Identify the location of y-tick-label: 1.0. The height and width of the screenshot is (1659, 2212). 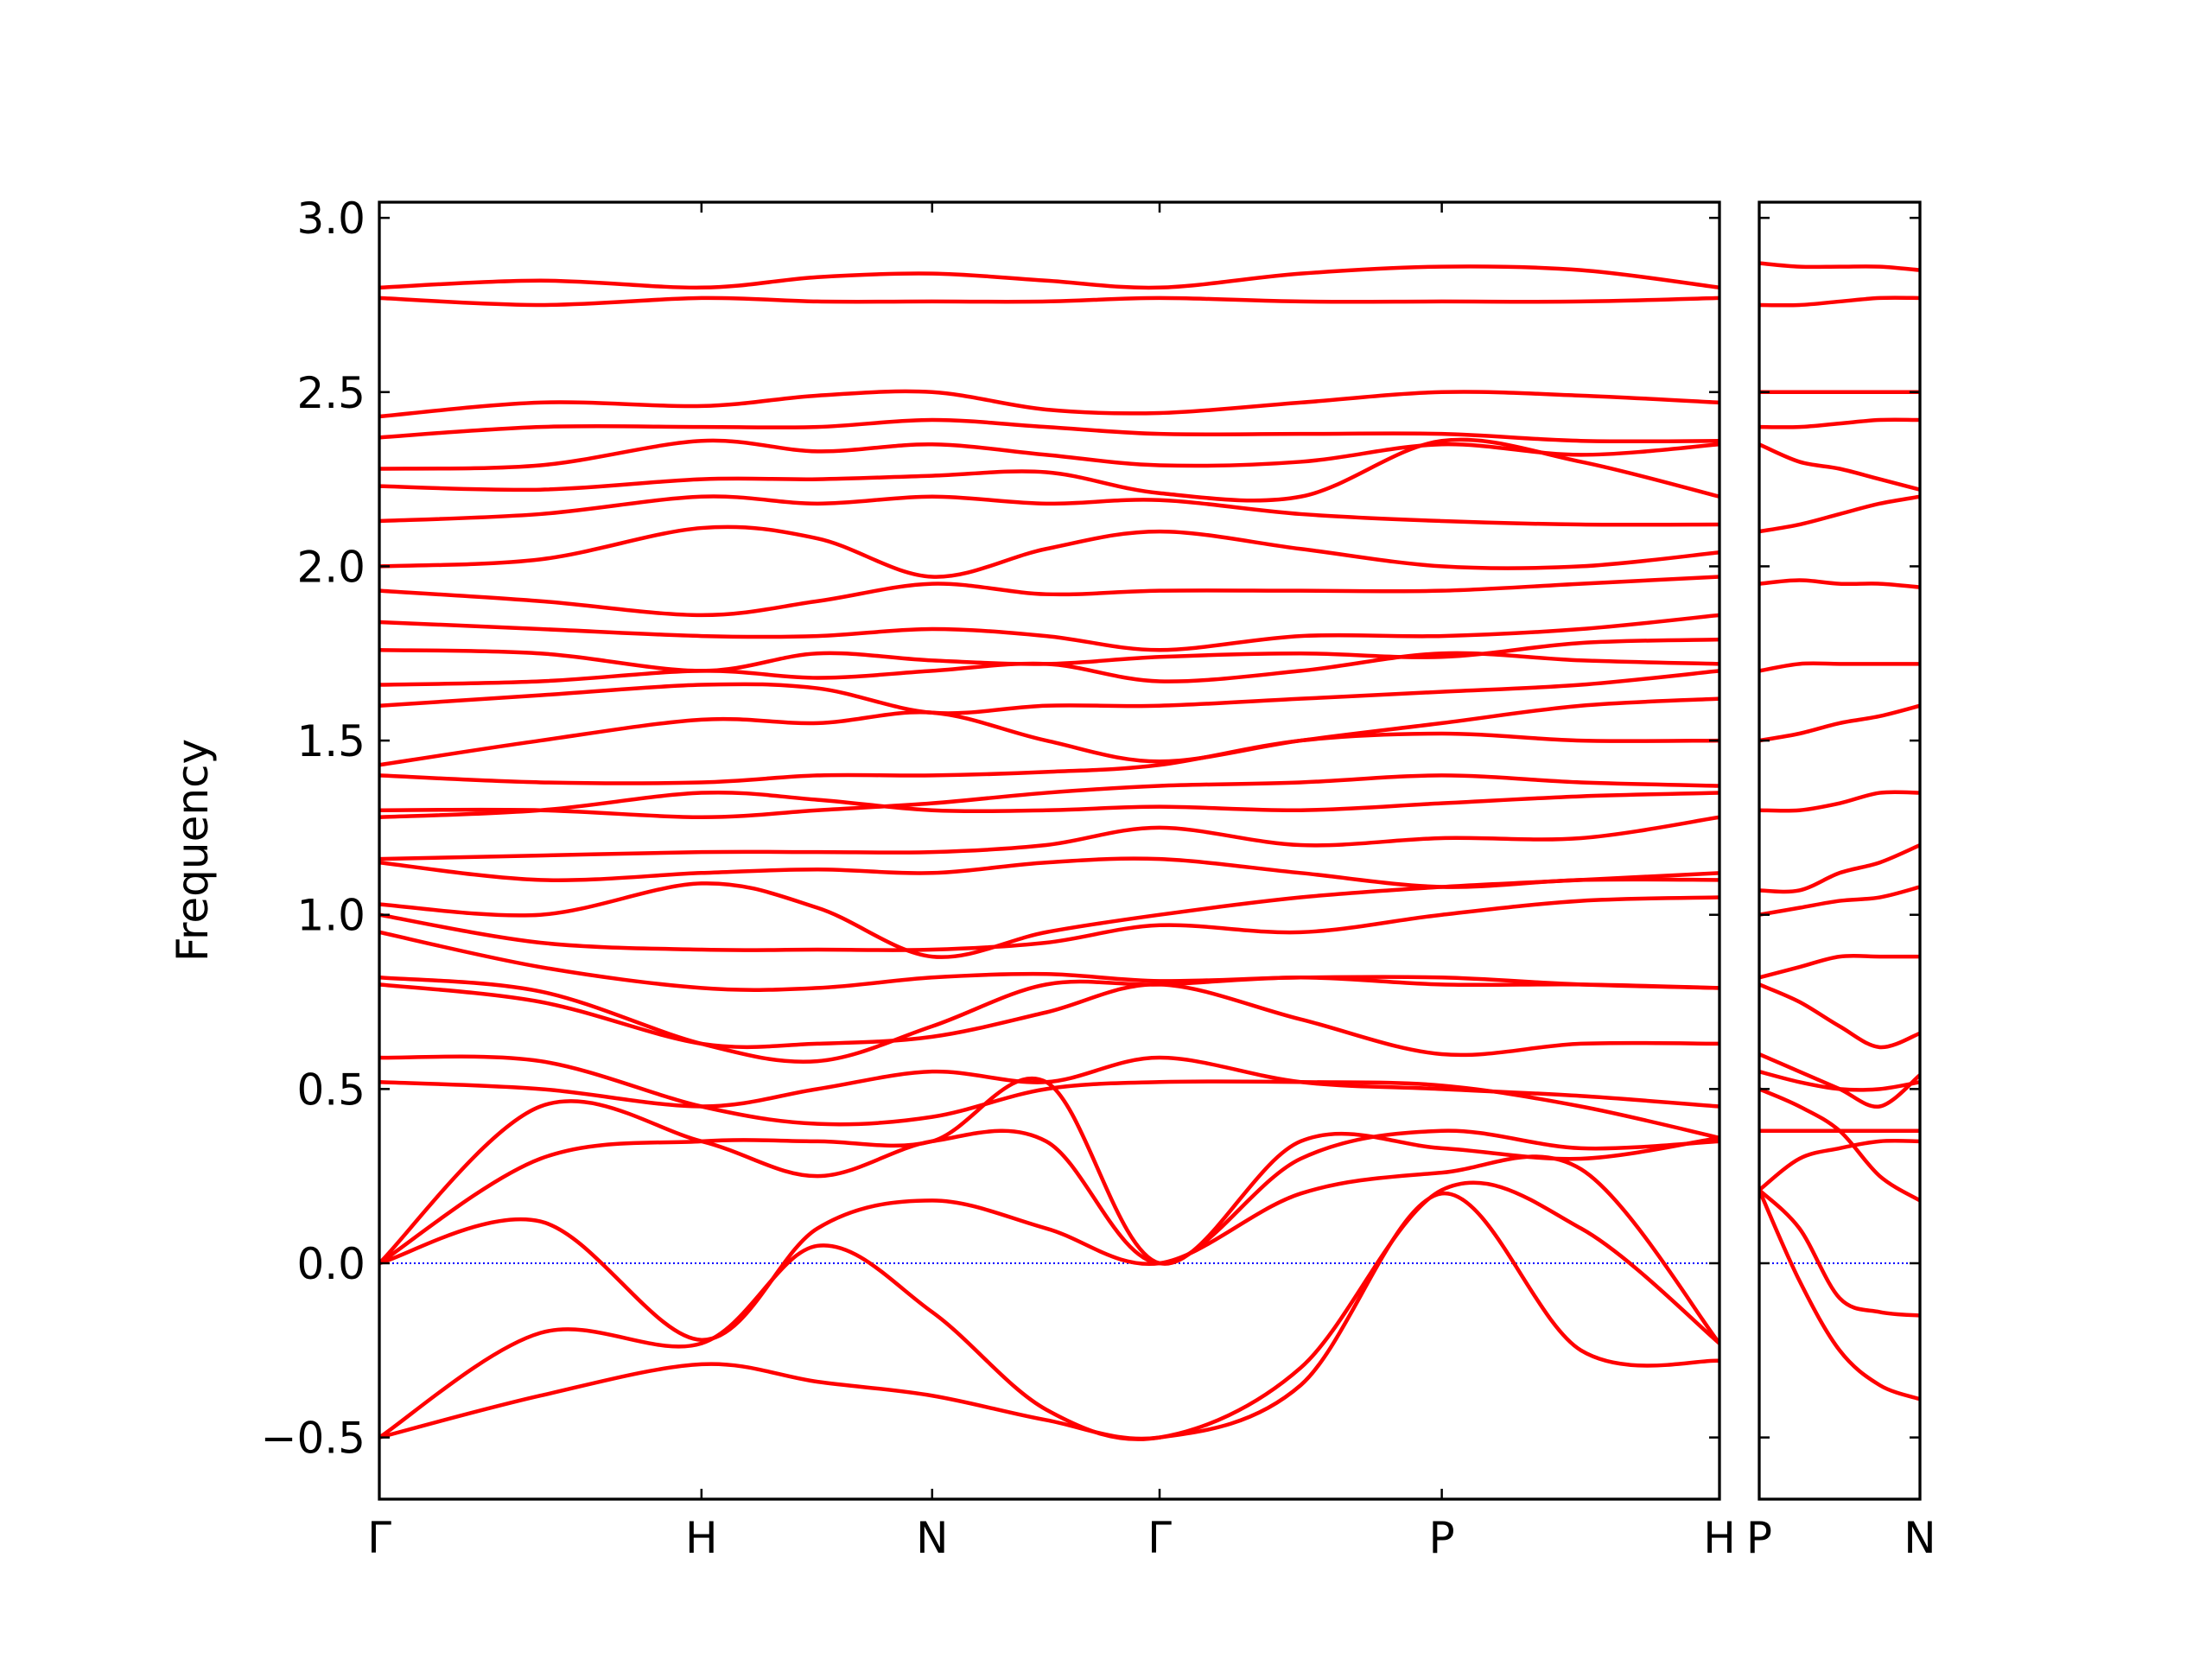
(330, 916).